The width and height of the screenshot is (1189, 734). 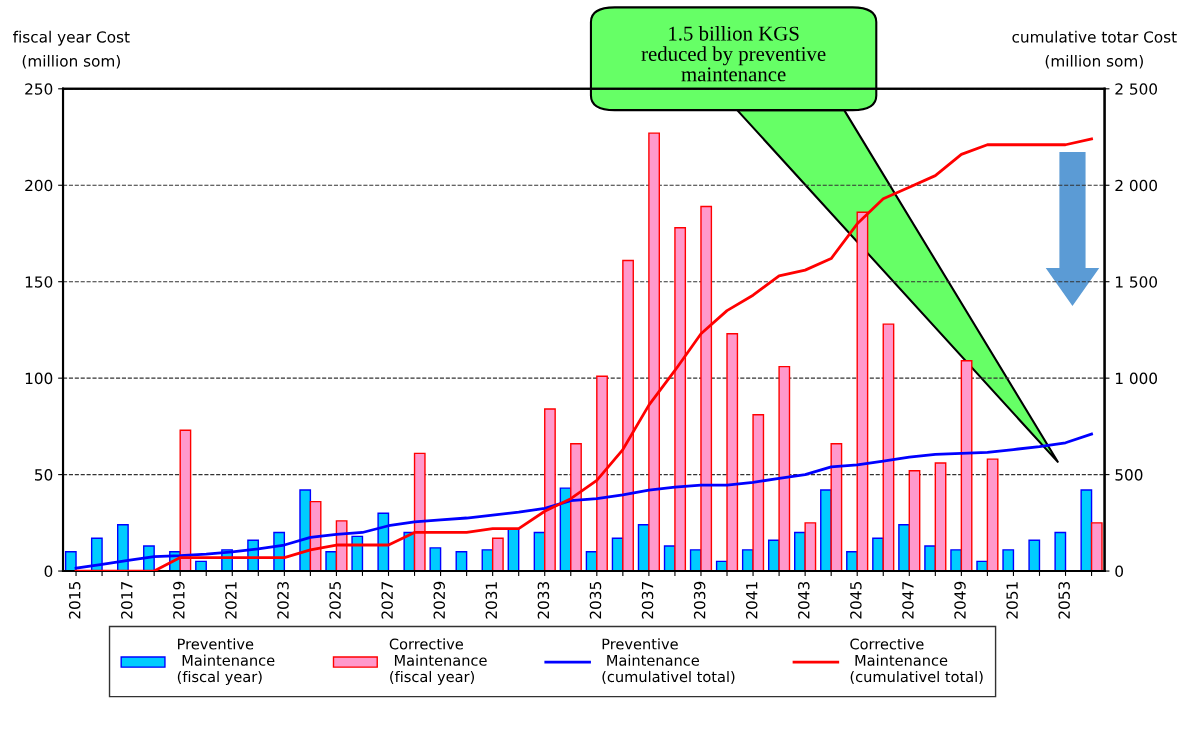 I want to click on x-tick-label: 2045, so click(x=856, y=600).